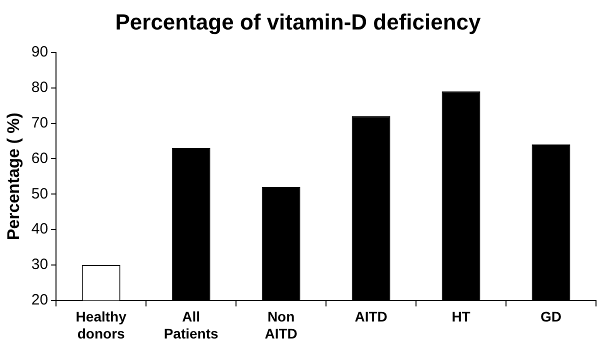  Describe the element at coordinates (13, 176) in the screenshot. I see `y-axis-title: Percentage ( %)` at that location.